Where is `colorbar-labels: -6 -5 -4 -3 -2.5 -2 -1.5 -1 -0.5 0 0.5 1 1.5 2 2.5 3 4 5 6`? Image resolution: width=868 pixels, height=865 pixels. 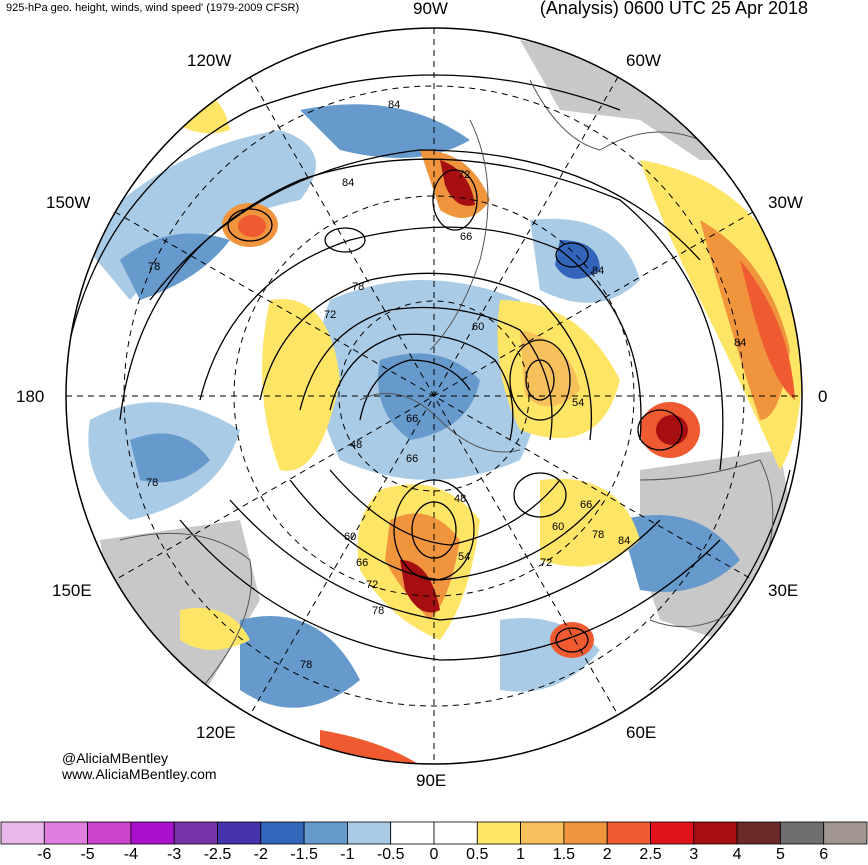 colorbar-labels: -6 -5 -4 -3 -2.5 -2 -1.5 -1 -0.5 0 0.5 1 1.5 2 2.5 3 4 5 6 is located at coordinates (434, 855).